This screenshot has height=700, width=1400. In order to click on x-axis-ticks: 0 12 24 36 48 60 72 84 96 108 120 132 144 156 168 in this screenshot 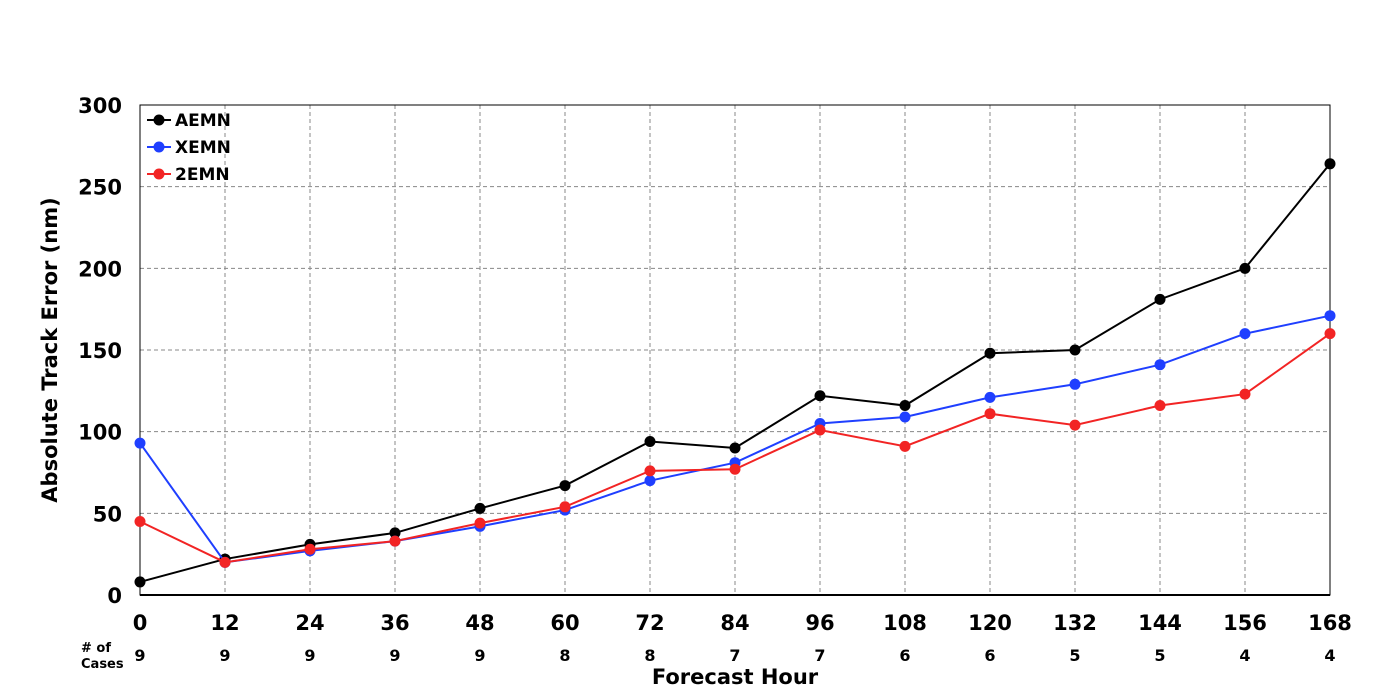, I will do `click(742, 623)`.